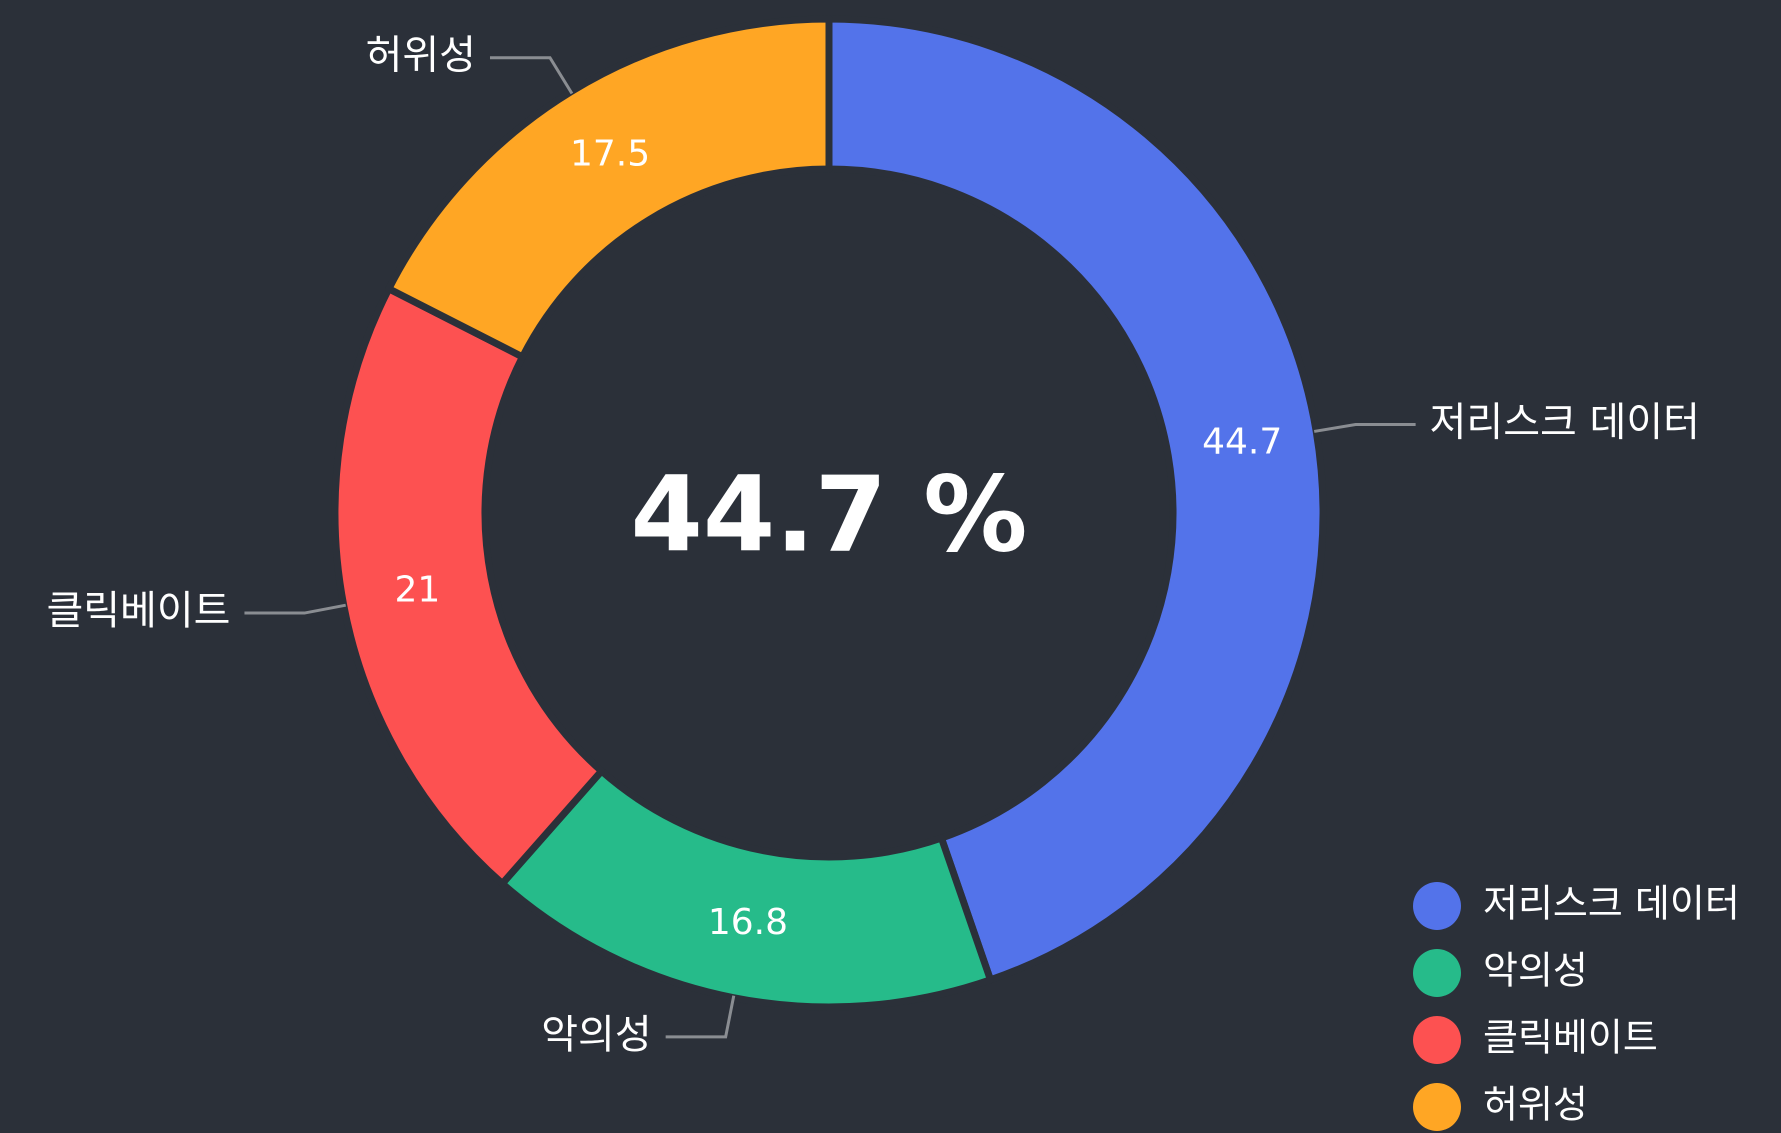 This screenshot has width=1781, height=1133. What do you see at coordinates (1242, 442) in the screenshot?
I see `value-label: 44.7` at bounding box center [1242, 442].